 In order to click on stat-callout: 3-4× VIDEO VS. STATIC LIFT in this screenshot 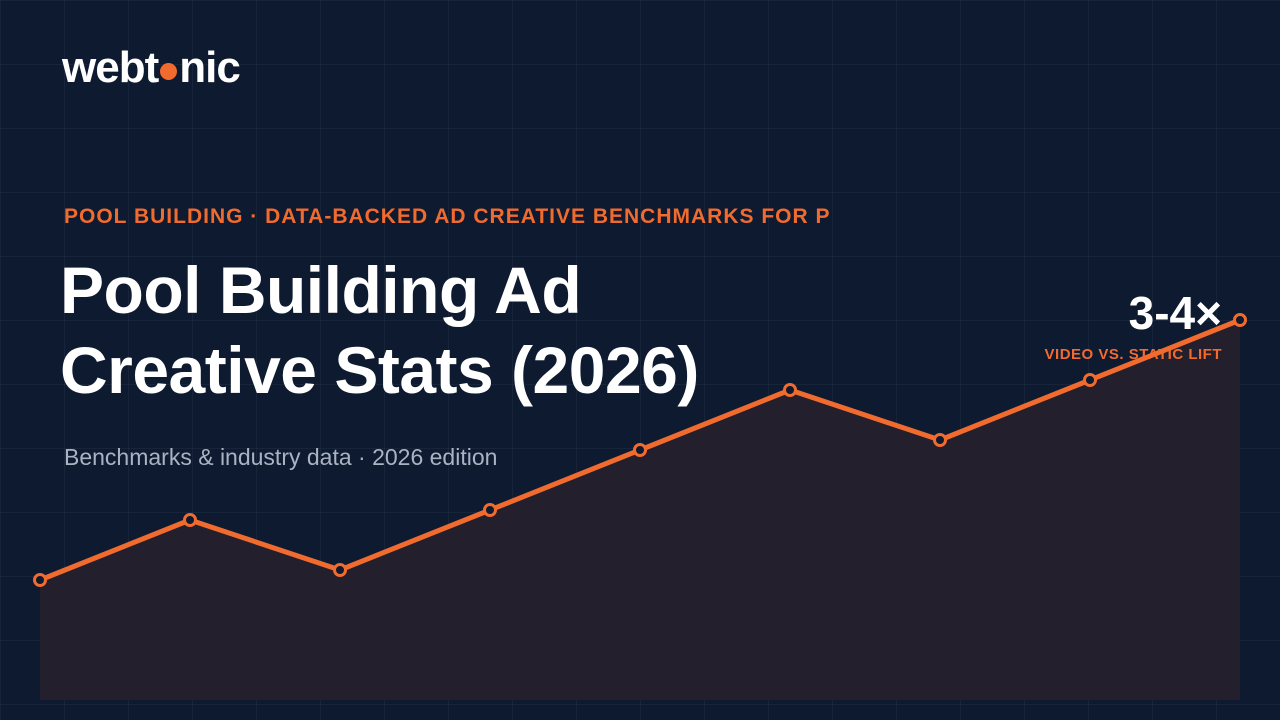, I will do `click(1133, 326)`.